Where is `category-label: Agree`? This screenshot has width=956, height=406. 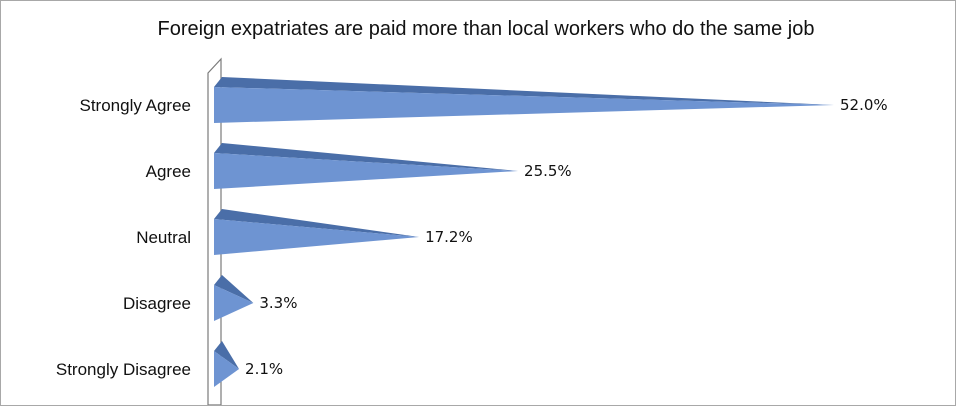 category-label: Agree is located at coordinates (168, 171).